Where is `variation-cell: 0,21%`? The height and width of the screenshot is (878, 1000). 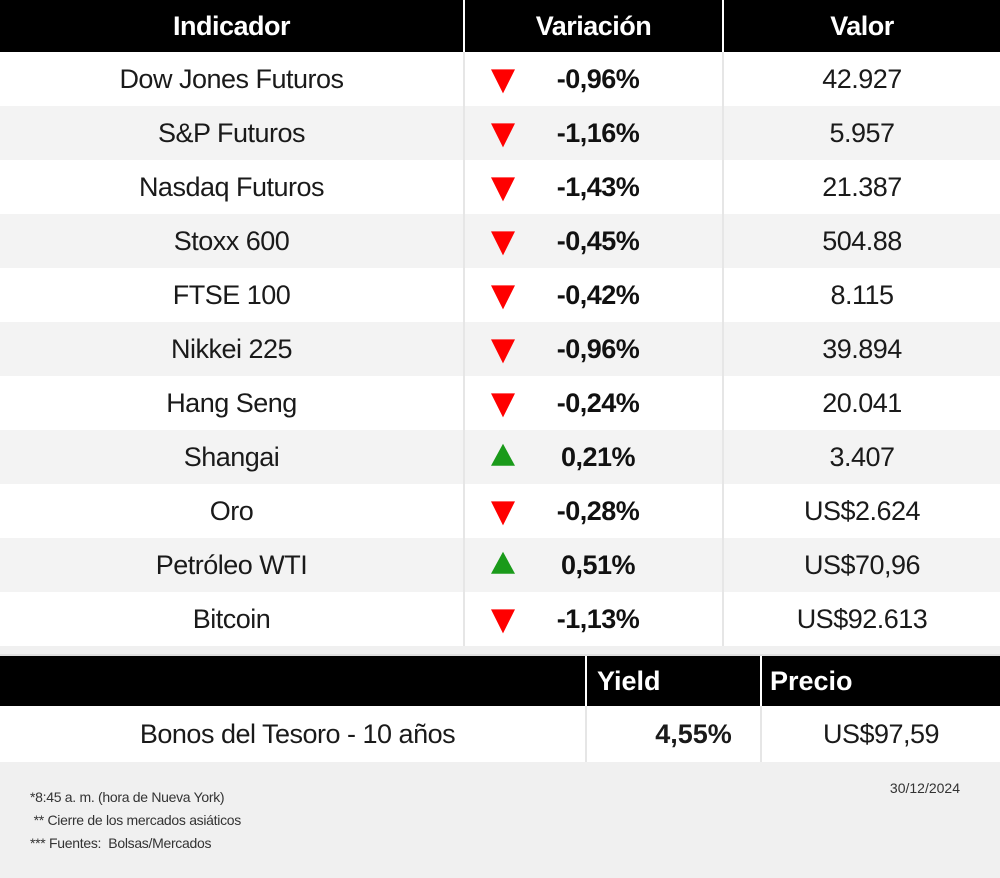 variation-cell: 0,21% is located at coordinates (592, 457).